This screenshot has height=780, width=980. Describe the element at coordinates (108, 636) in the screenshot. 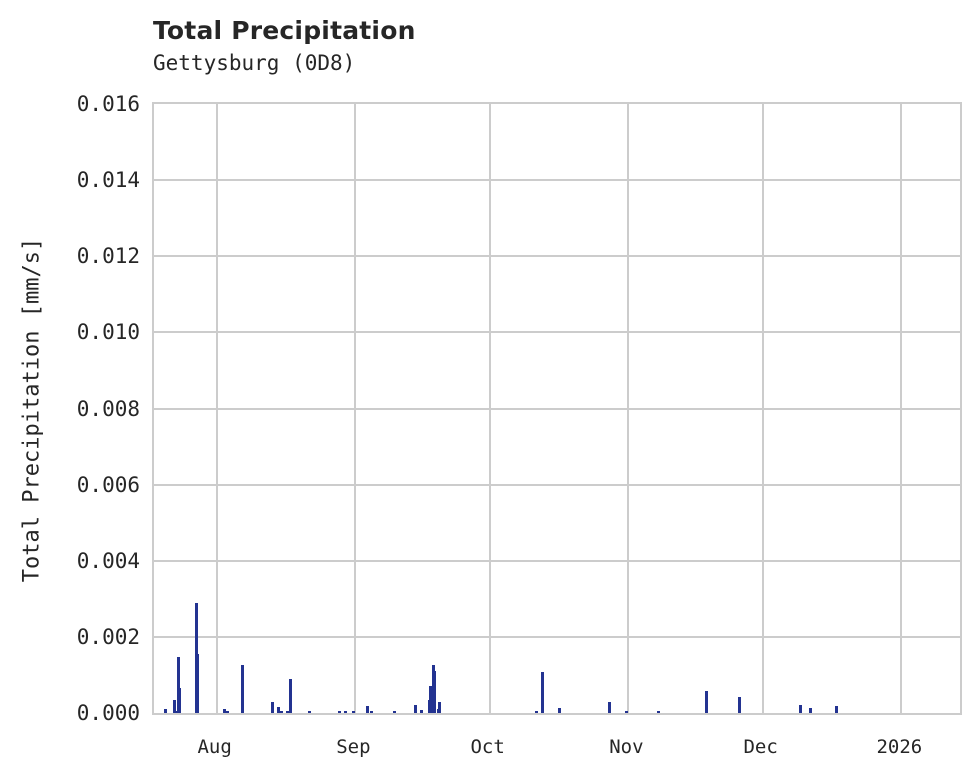

I see `y-tick-label: 0.002` at that location.